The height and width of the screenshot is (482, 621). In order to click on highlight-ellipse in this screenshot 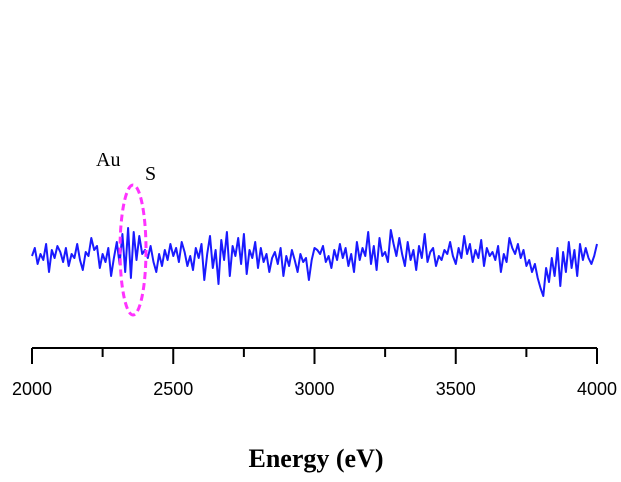, I will do `click(133, 250)`.